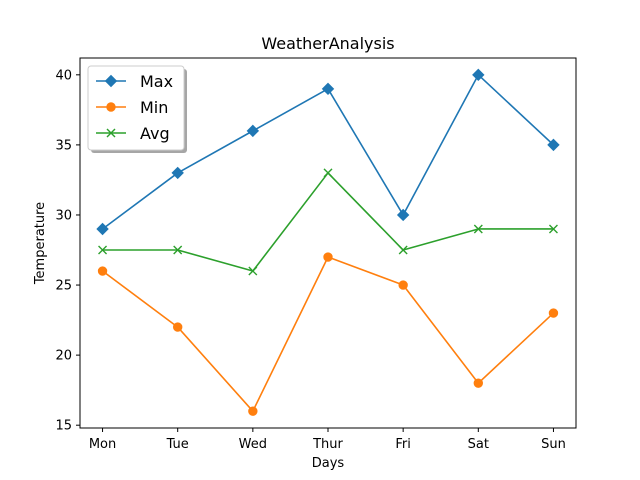 Image resolution: width=640 pixels, height=480 pixels. What do you see at coordinates (328, 463) in the screenshot?
I see `x-axis-label: Days` at bounding box center [328, 463].